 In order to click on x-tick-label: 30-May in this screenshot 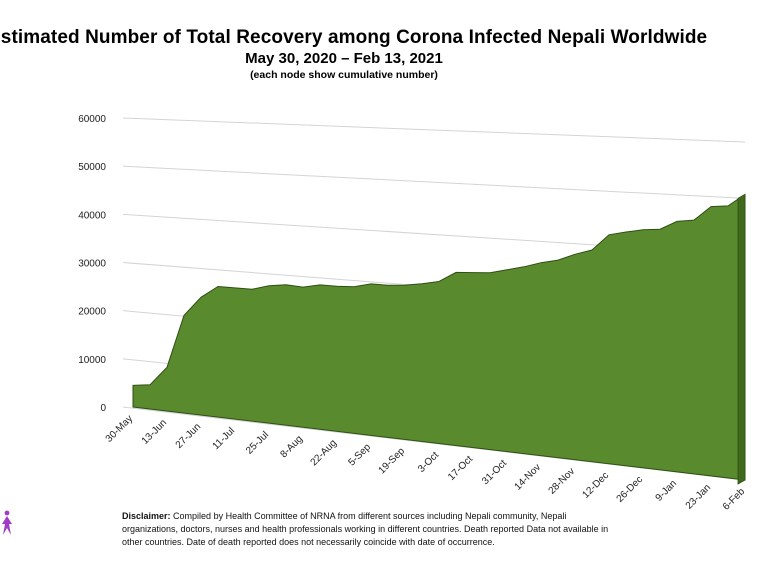, I will do `click(119, 428)`.